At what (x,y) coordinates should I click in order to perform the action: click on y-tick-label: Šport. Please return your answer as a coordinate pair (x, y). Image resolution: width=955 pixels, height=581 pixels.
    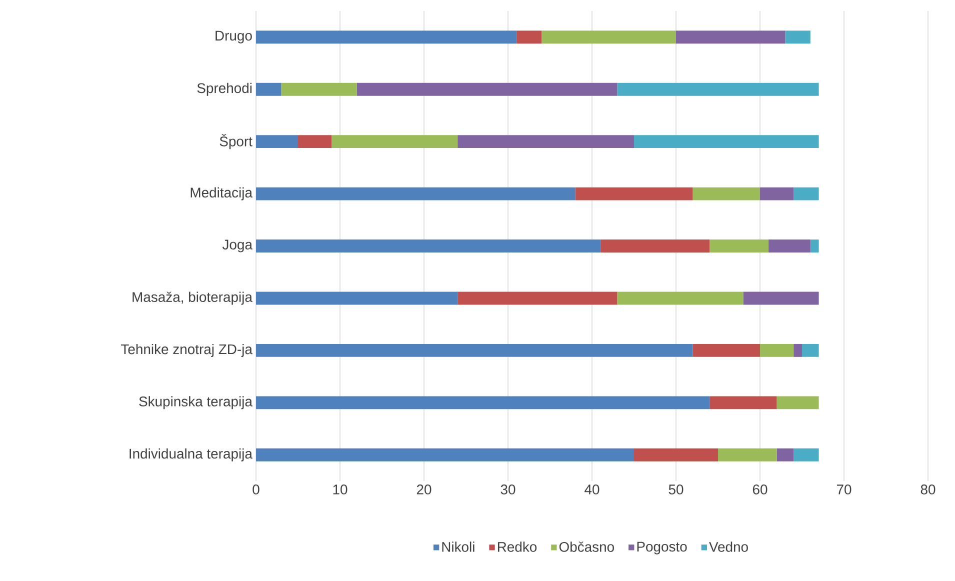
    Looking at the image, I should click on (236, 142).